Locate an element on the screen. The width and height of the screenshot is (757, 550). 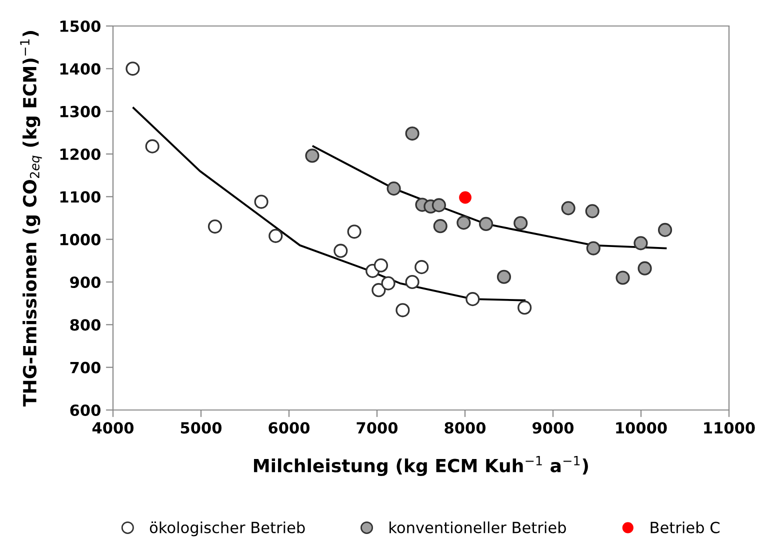
x-axis-title: Milchleistung (kg ECM Kuh$^{−1}$ a$^{−1}$) is located at coordinates (421, 466).